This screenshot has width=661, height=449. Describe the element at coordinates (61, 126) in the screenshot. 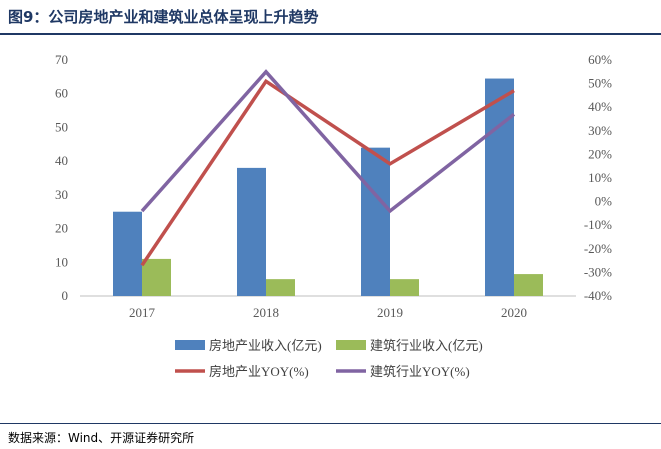

I see `y-left-tick-label: 50` at that location.